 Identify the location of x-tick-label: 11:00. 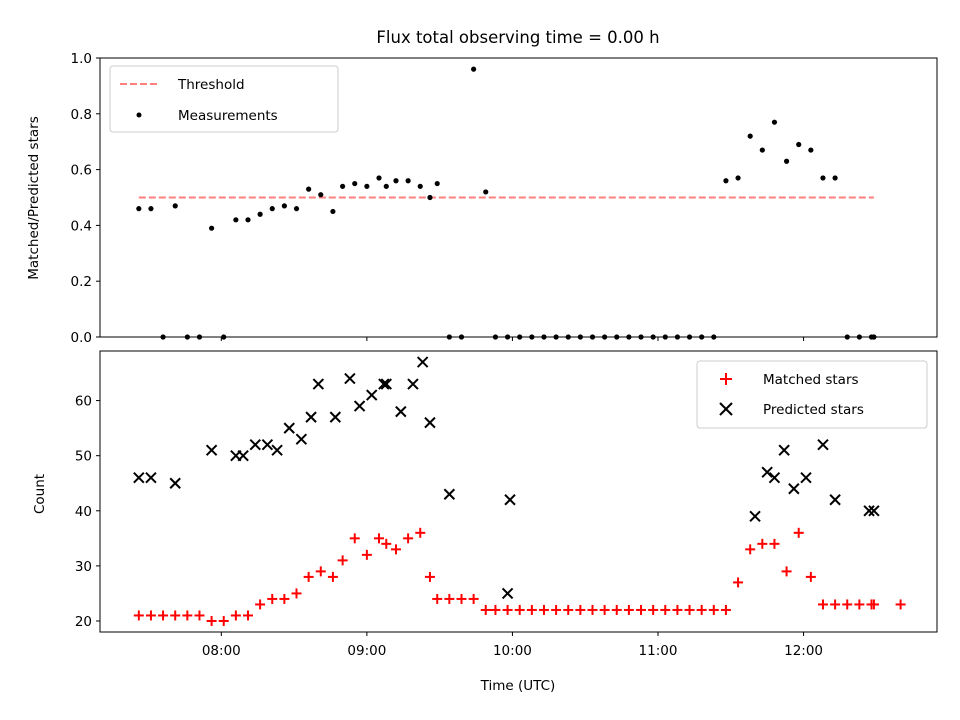
(658, 651).